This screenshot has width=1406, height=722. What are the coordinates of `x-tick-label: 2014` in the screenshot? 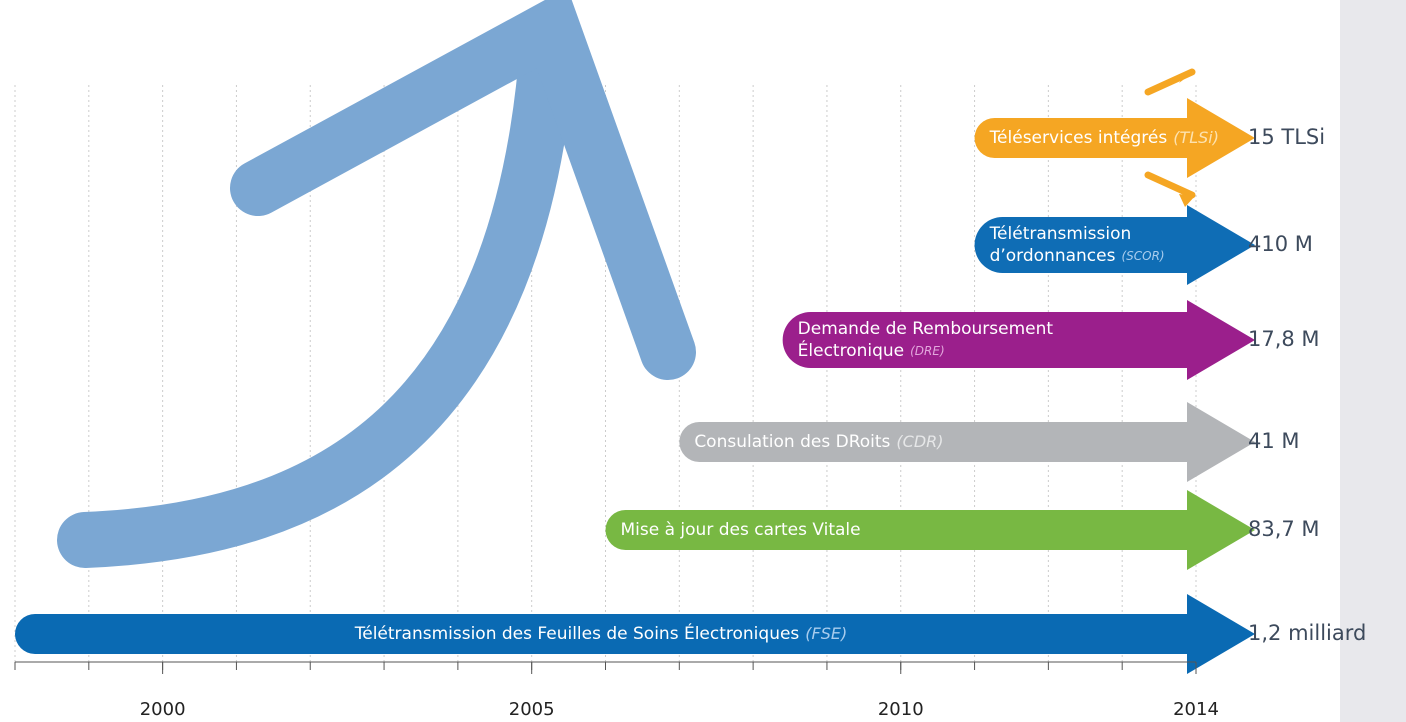 It's located at (1196, 709).